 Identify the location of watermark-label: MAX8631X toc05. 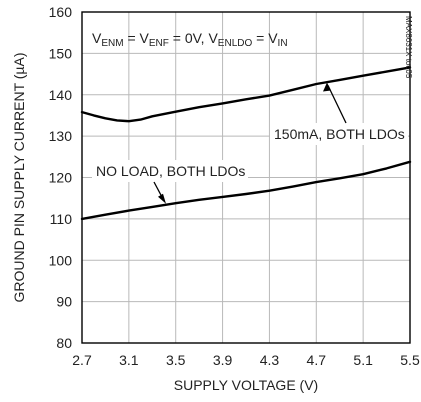
(408, 47).